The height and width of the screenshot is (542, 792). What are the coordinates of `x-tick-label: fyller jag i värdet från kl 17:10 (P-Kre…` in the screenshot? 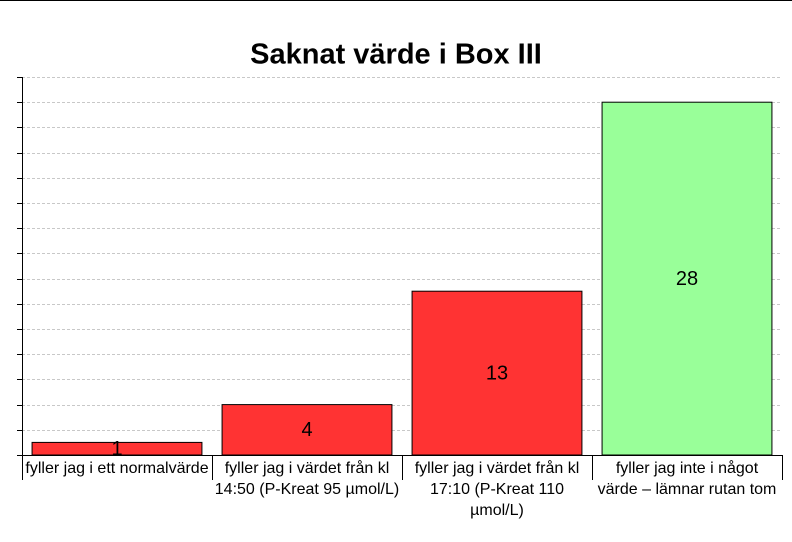 It's located at (501, 489).